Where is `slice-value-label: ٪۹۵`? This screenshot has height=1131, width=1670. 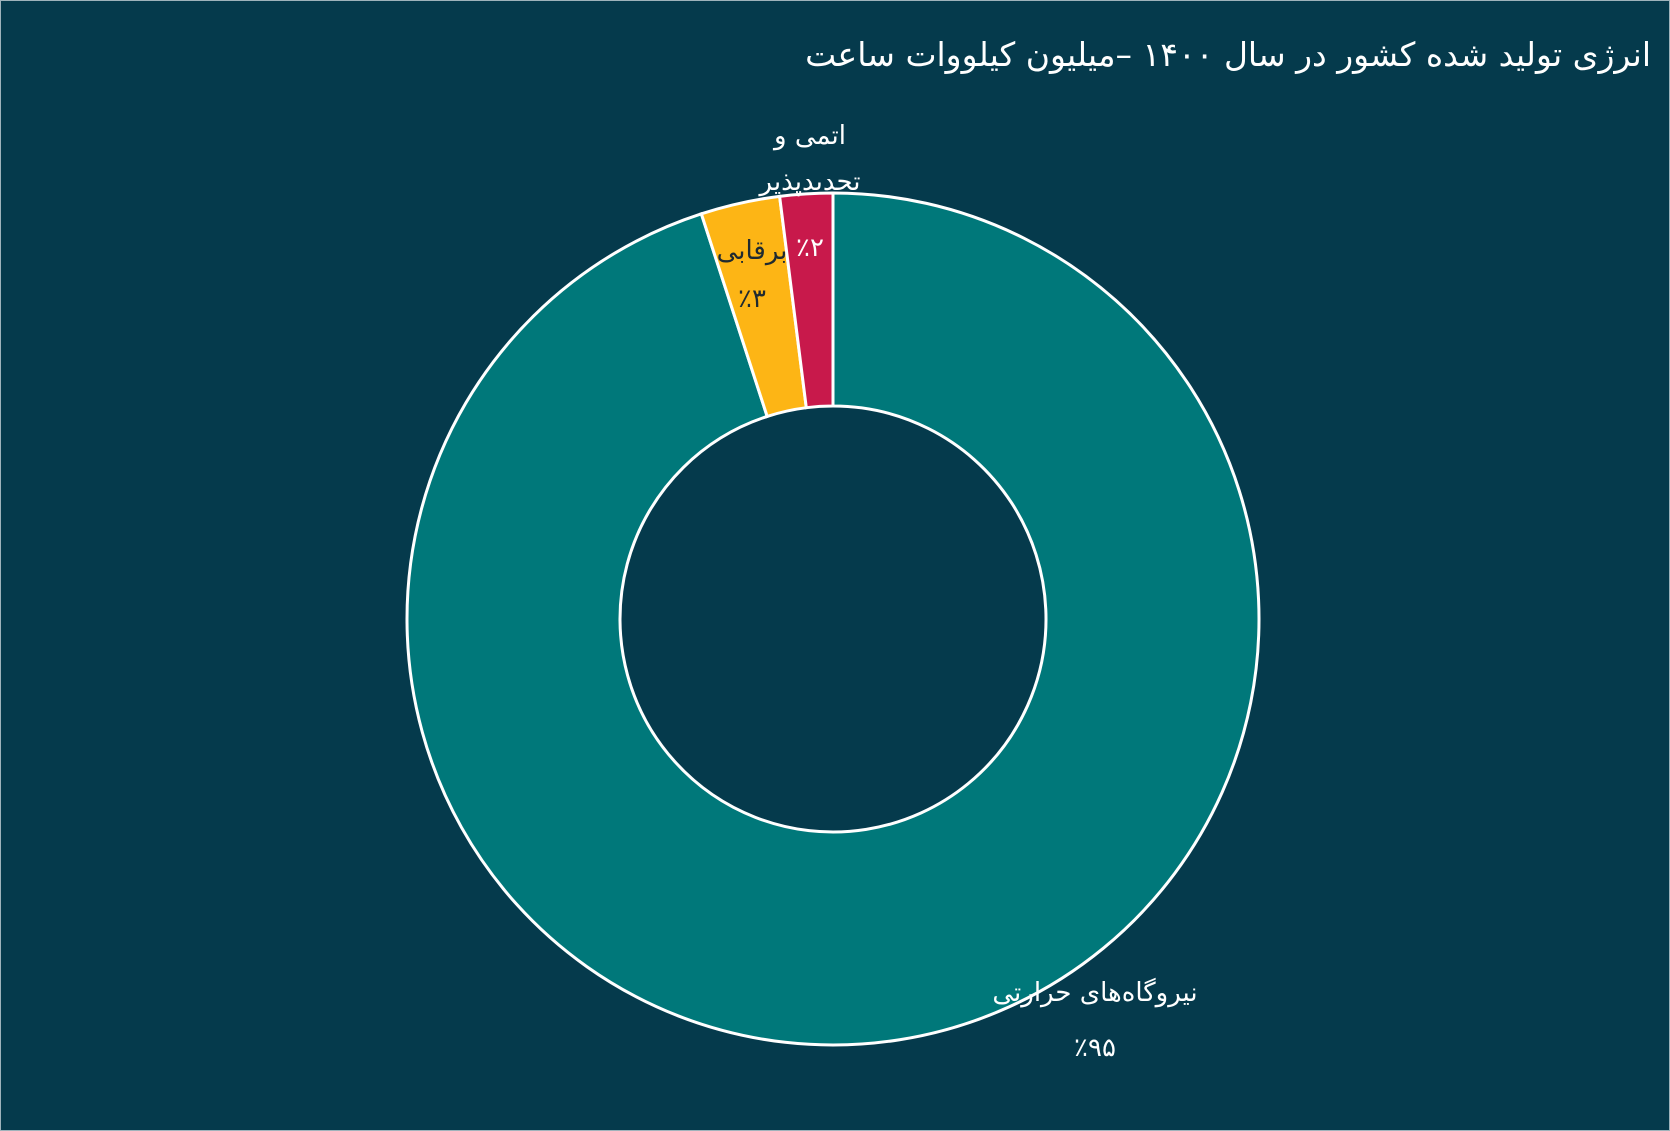 slice-value-label: ٪۹۵ is located at coordinates (1095, 1048).